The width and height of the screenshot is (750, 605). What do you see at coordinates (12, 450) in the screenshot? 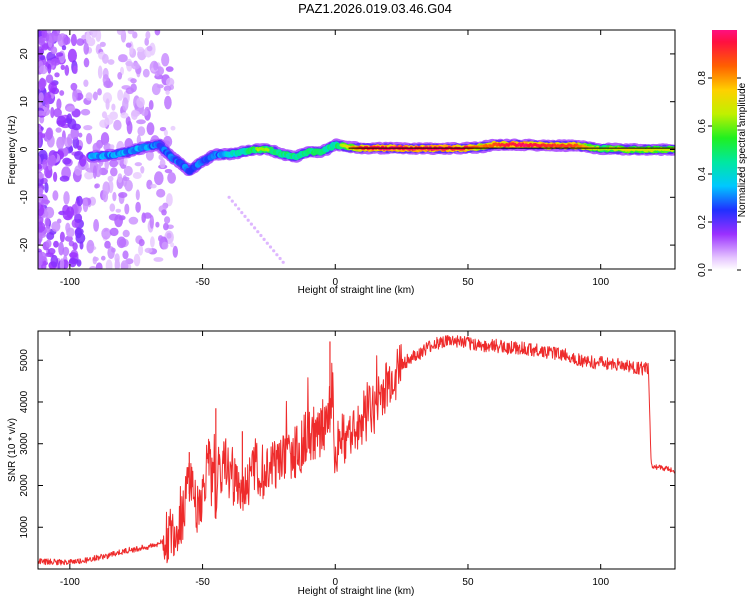
I see `snr-ylabel: SNR (10 * v/v)` at bounding box center [12, 450].